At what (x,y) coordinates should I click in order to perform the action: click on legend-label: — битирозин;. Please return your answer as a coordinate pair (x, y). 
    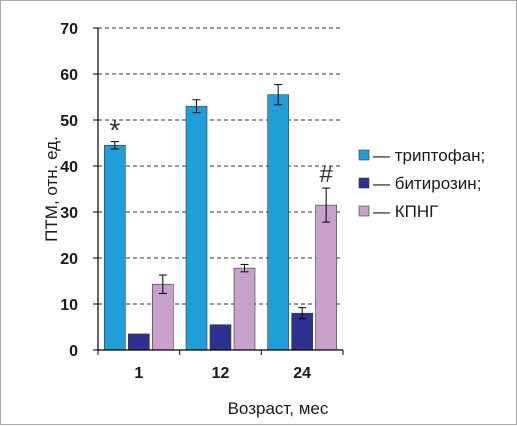
    Looking at the image, I should click on (427, 183).